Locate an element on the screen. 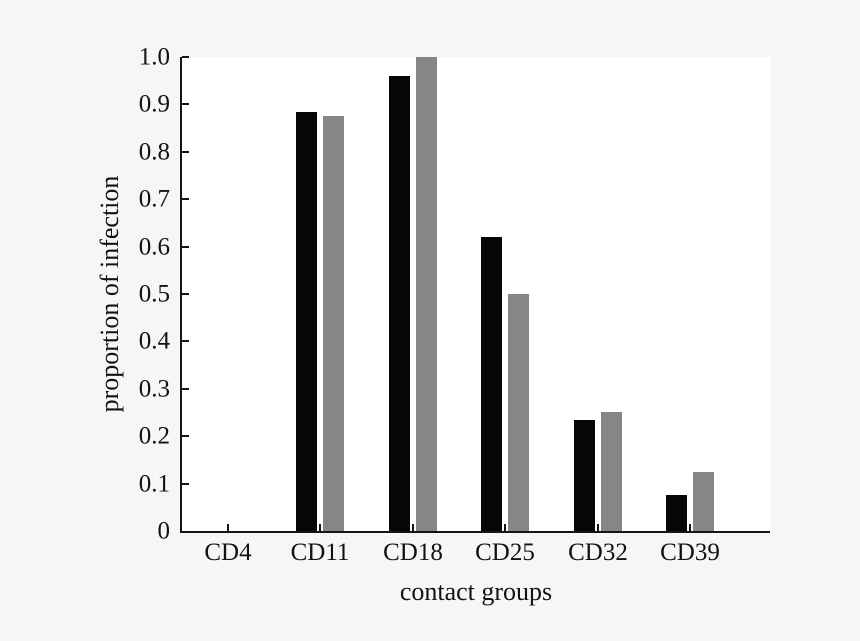 This screenshot has width=860, height=641. y-tick-label: 0.3 is located at coordinates (154, 389).